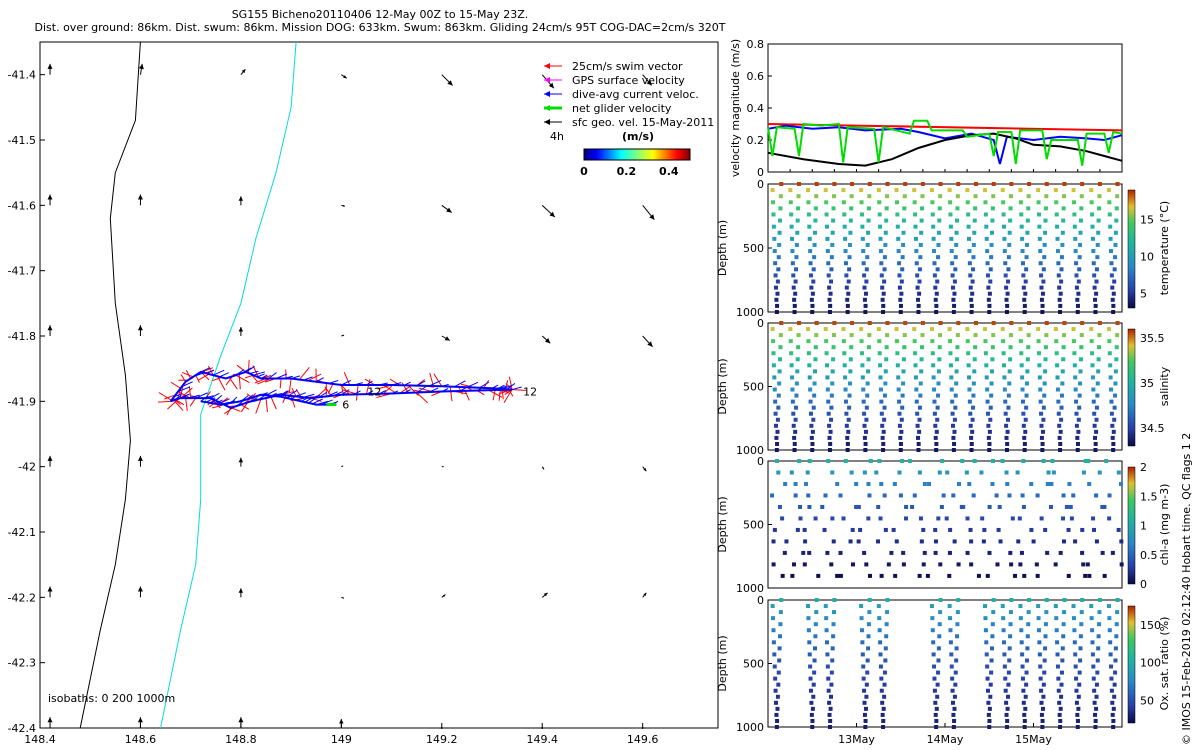 The image size is (1200, 750). What do you see at coordinates (110, 385) in the screenshot?
I see `isobath-200m-line` at bounding box center [110, 385].